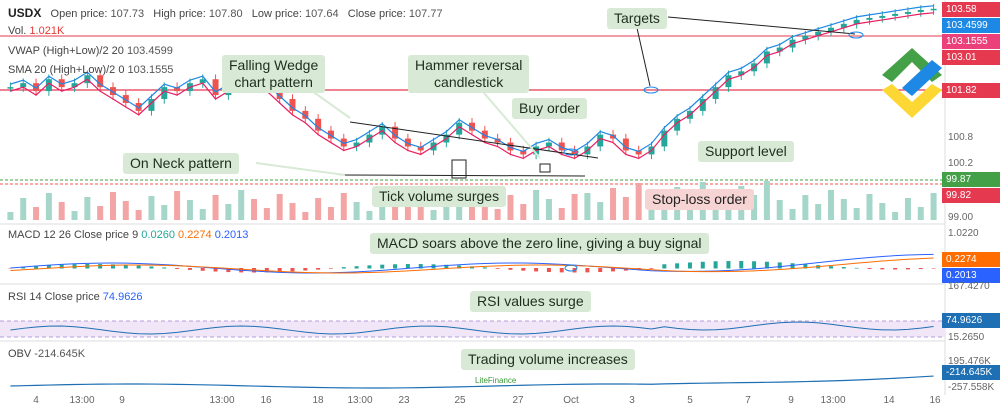 The image size is (1000, 411). Describe the element at coordinates (54, 297) in the screenshot. I see `rsi-label: RSI 14 Close price` at that location.